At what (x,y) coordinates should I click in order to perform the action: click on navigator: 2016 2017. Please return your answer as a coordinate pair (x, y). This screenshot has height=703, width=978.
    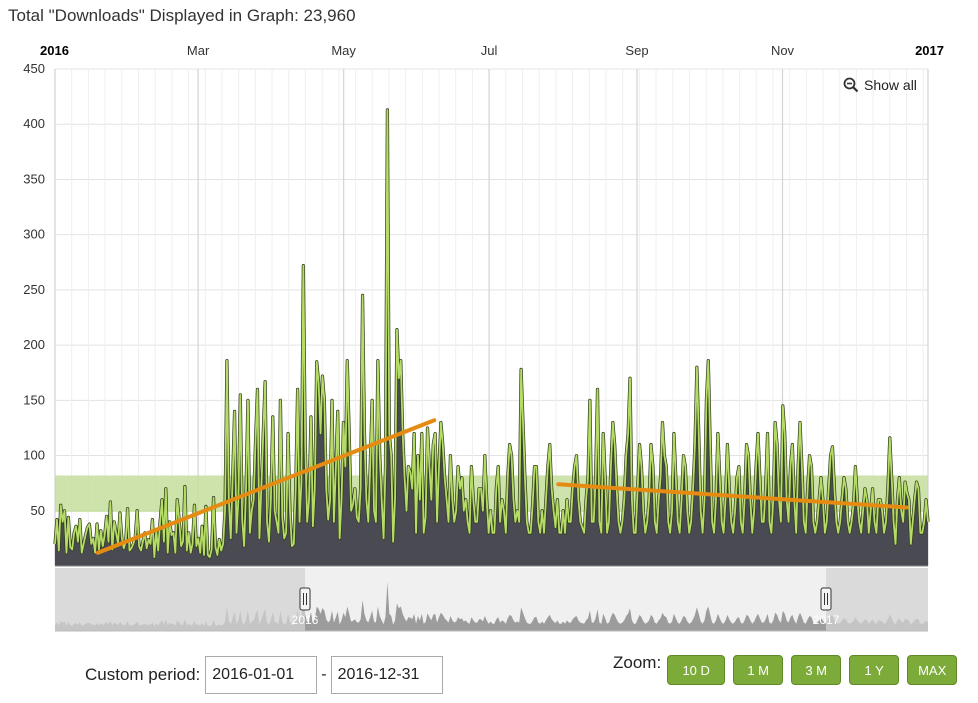
    Looking at the image, I should click on (491, 600).